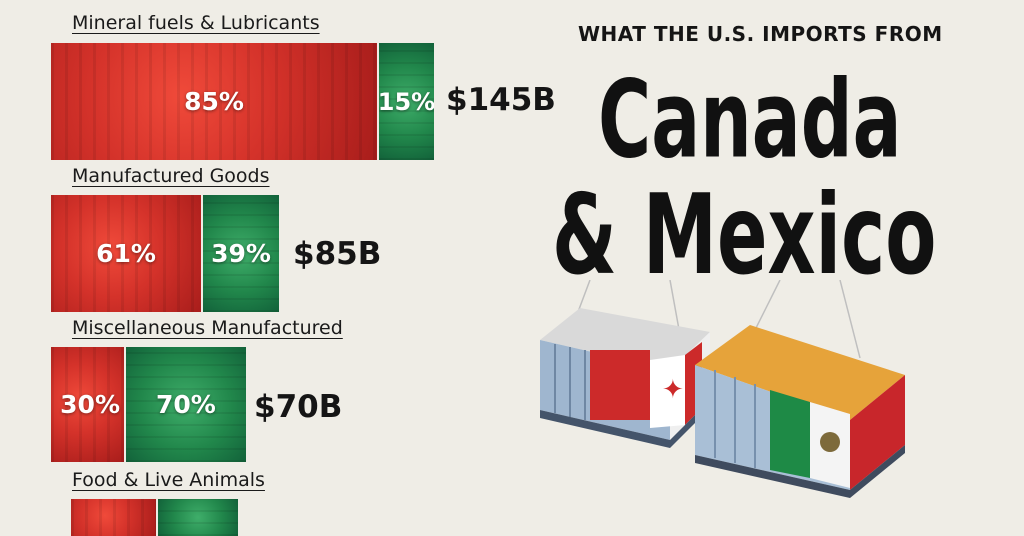 Image resolution: width=1024 pixels, height=536 pixels. What do you see at coordinates (126, 253) in the screenshot?
I see `bar-segment: 61%` at bounding box center [126, 253].